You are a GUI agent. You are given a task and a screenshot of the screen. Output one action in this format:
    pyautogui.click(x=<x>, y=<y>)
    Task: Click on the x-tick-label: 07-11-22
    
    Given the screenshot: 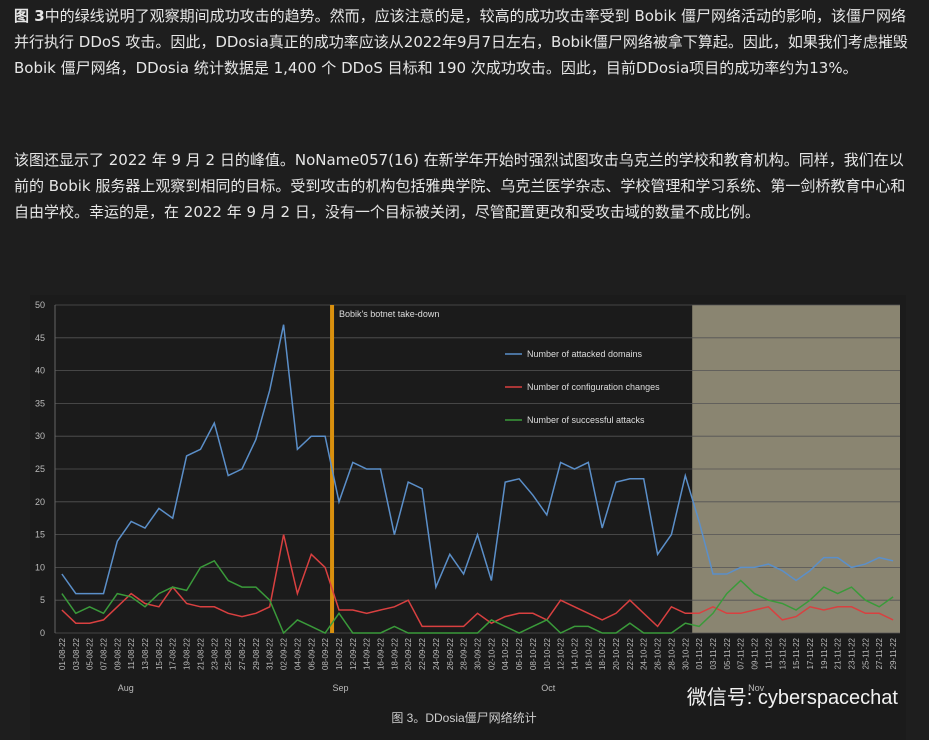 What is the action you would take?
    pyautogui.click(x=741, y=653)
    